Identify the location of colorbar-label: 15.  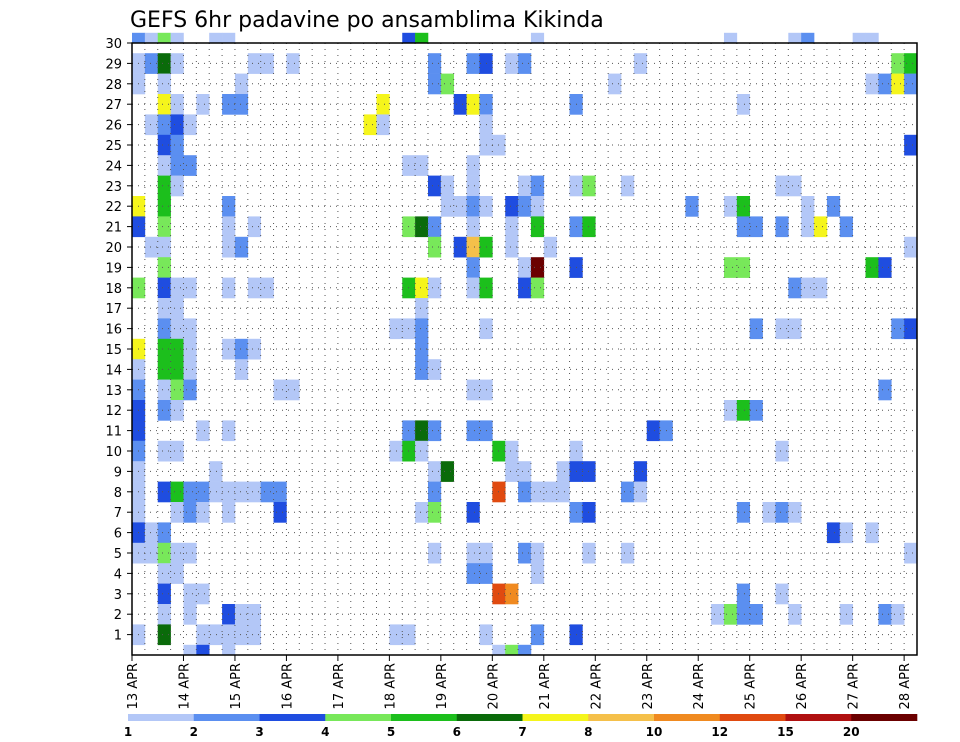
(785, 732).